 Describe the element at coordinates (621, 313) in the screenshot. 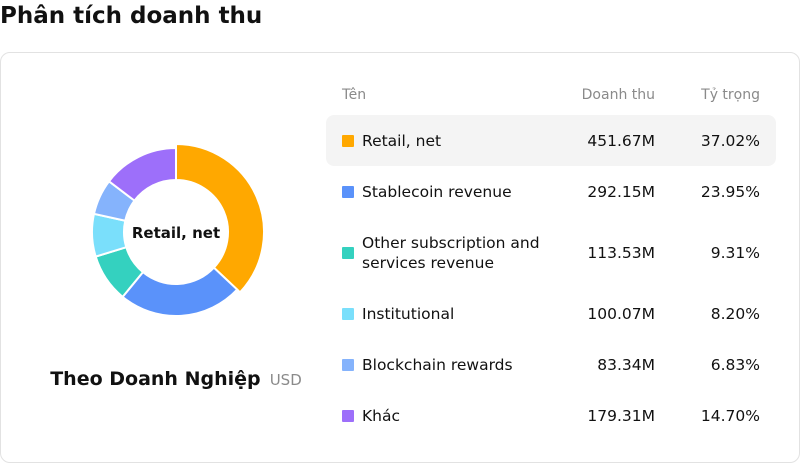

I see `row-revenue: 100.07M` at that location.